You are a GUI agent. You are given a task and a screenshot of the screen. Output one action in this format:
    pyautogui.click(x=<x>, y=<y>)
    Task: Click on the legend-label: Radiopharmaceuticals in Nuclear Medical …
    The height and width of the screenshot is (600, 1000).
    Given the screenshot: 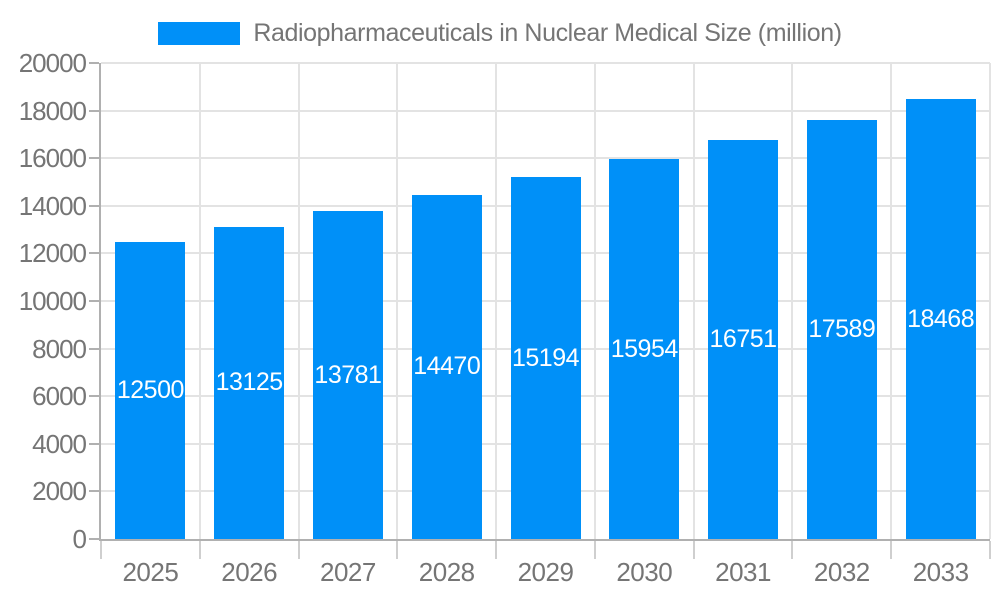 What is the action you would take?
    pyautogui.click(x=547, y=32)
    